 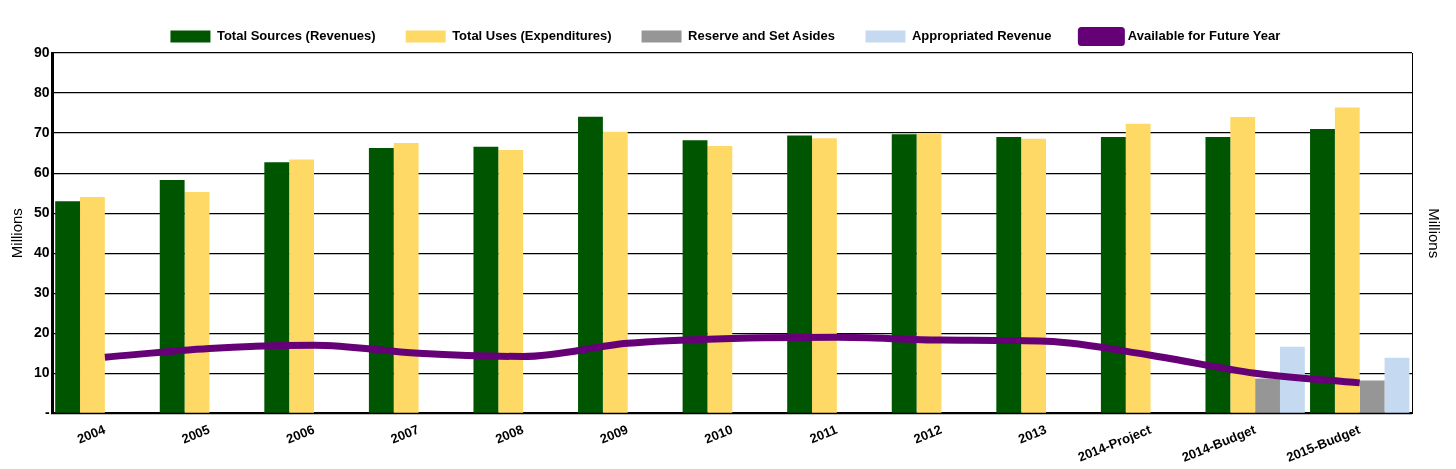 I want to click on x-tick-label: 2005, so click(x=195, y=434).